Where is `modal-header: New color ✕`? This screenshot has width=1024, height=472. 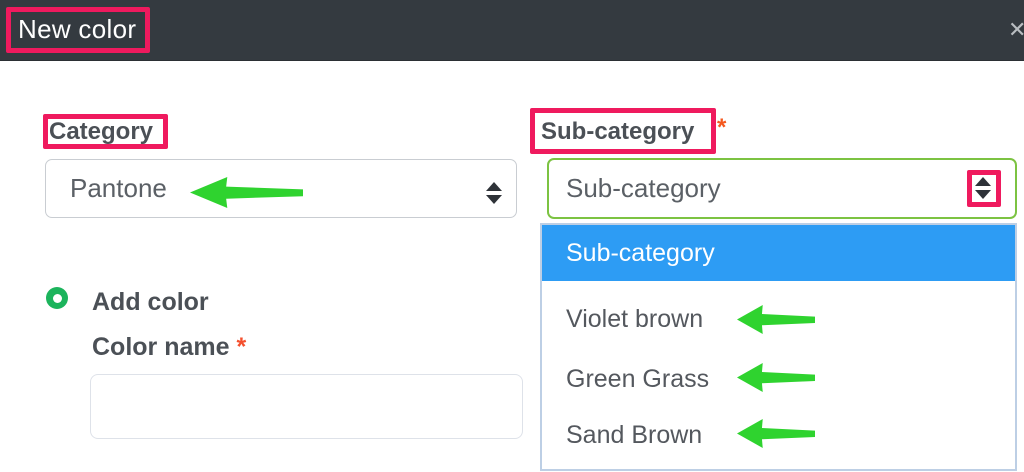
modal-header: New color ✕ is located at coordinates (512, 30).